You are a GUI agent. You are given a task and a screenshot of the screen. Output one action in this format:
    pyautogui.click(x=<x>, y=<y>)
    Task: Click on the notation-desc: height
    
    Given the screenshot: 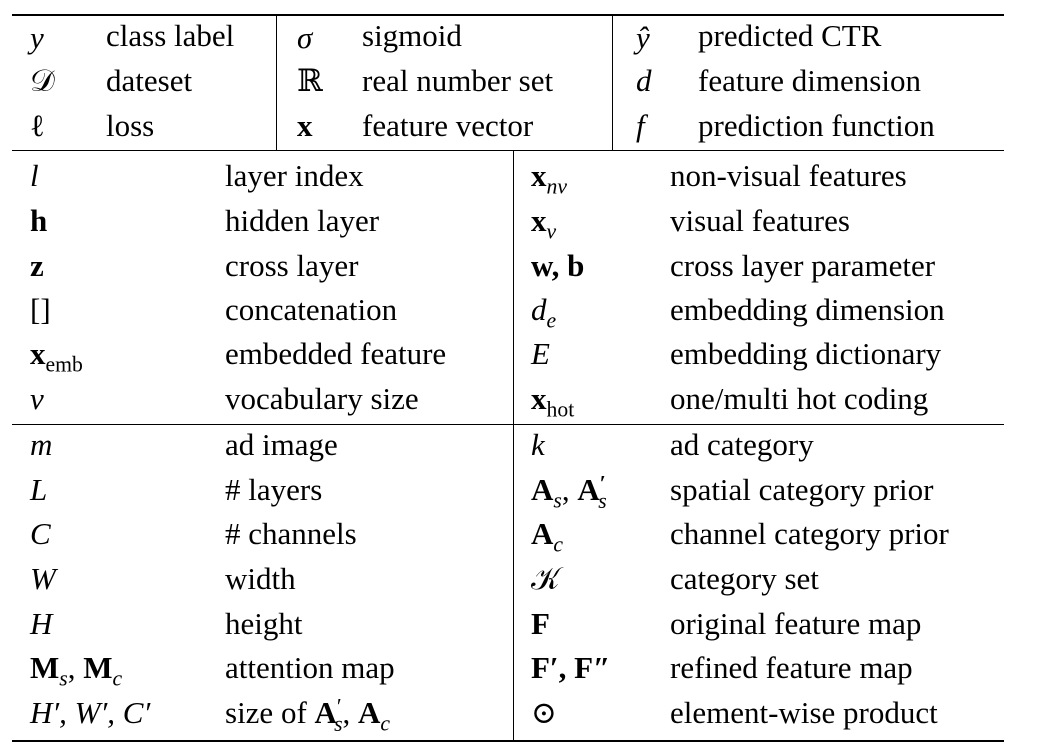 What is the action you would take?
    pyautogui.click(x=264, y=623)
    